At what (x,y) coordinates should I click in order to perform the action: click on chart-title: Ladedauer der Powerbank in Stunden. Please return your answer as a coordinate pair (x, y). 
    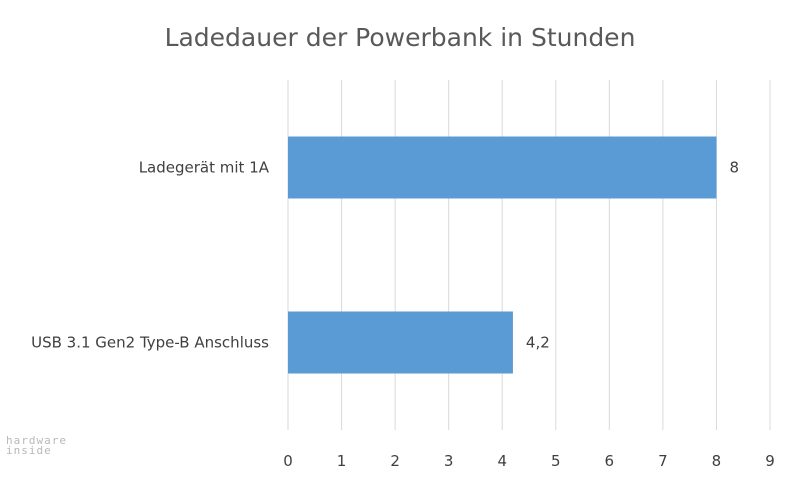
    Looking at the image, I should click on (400, 37).